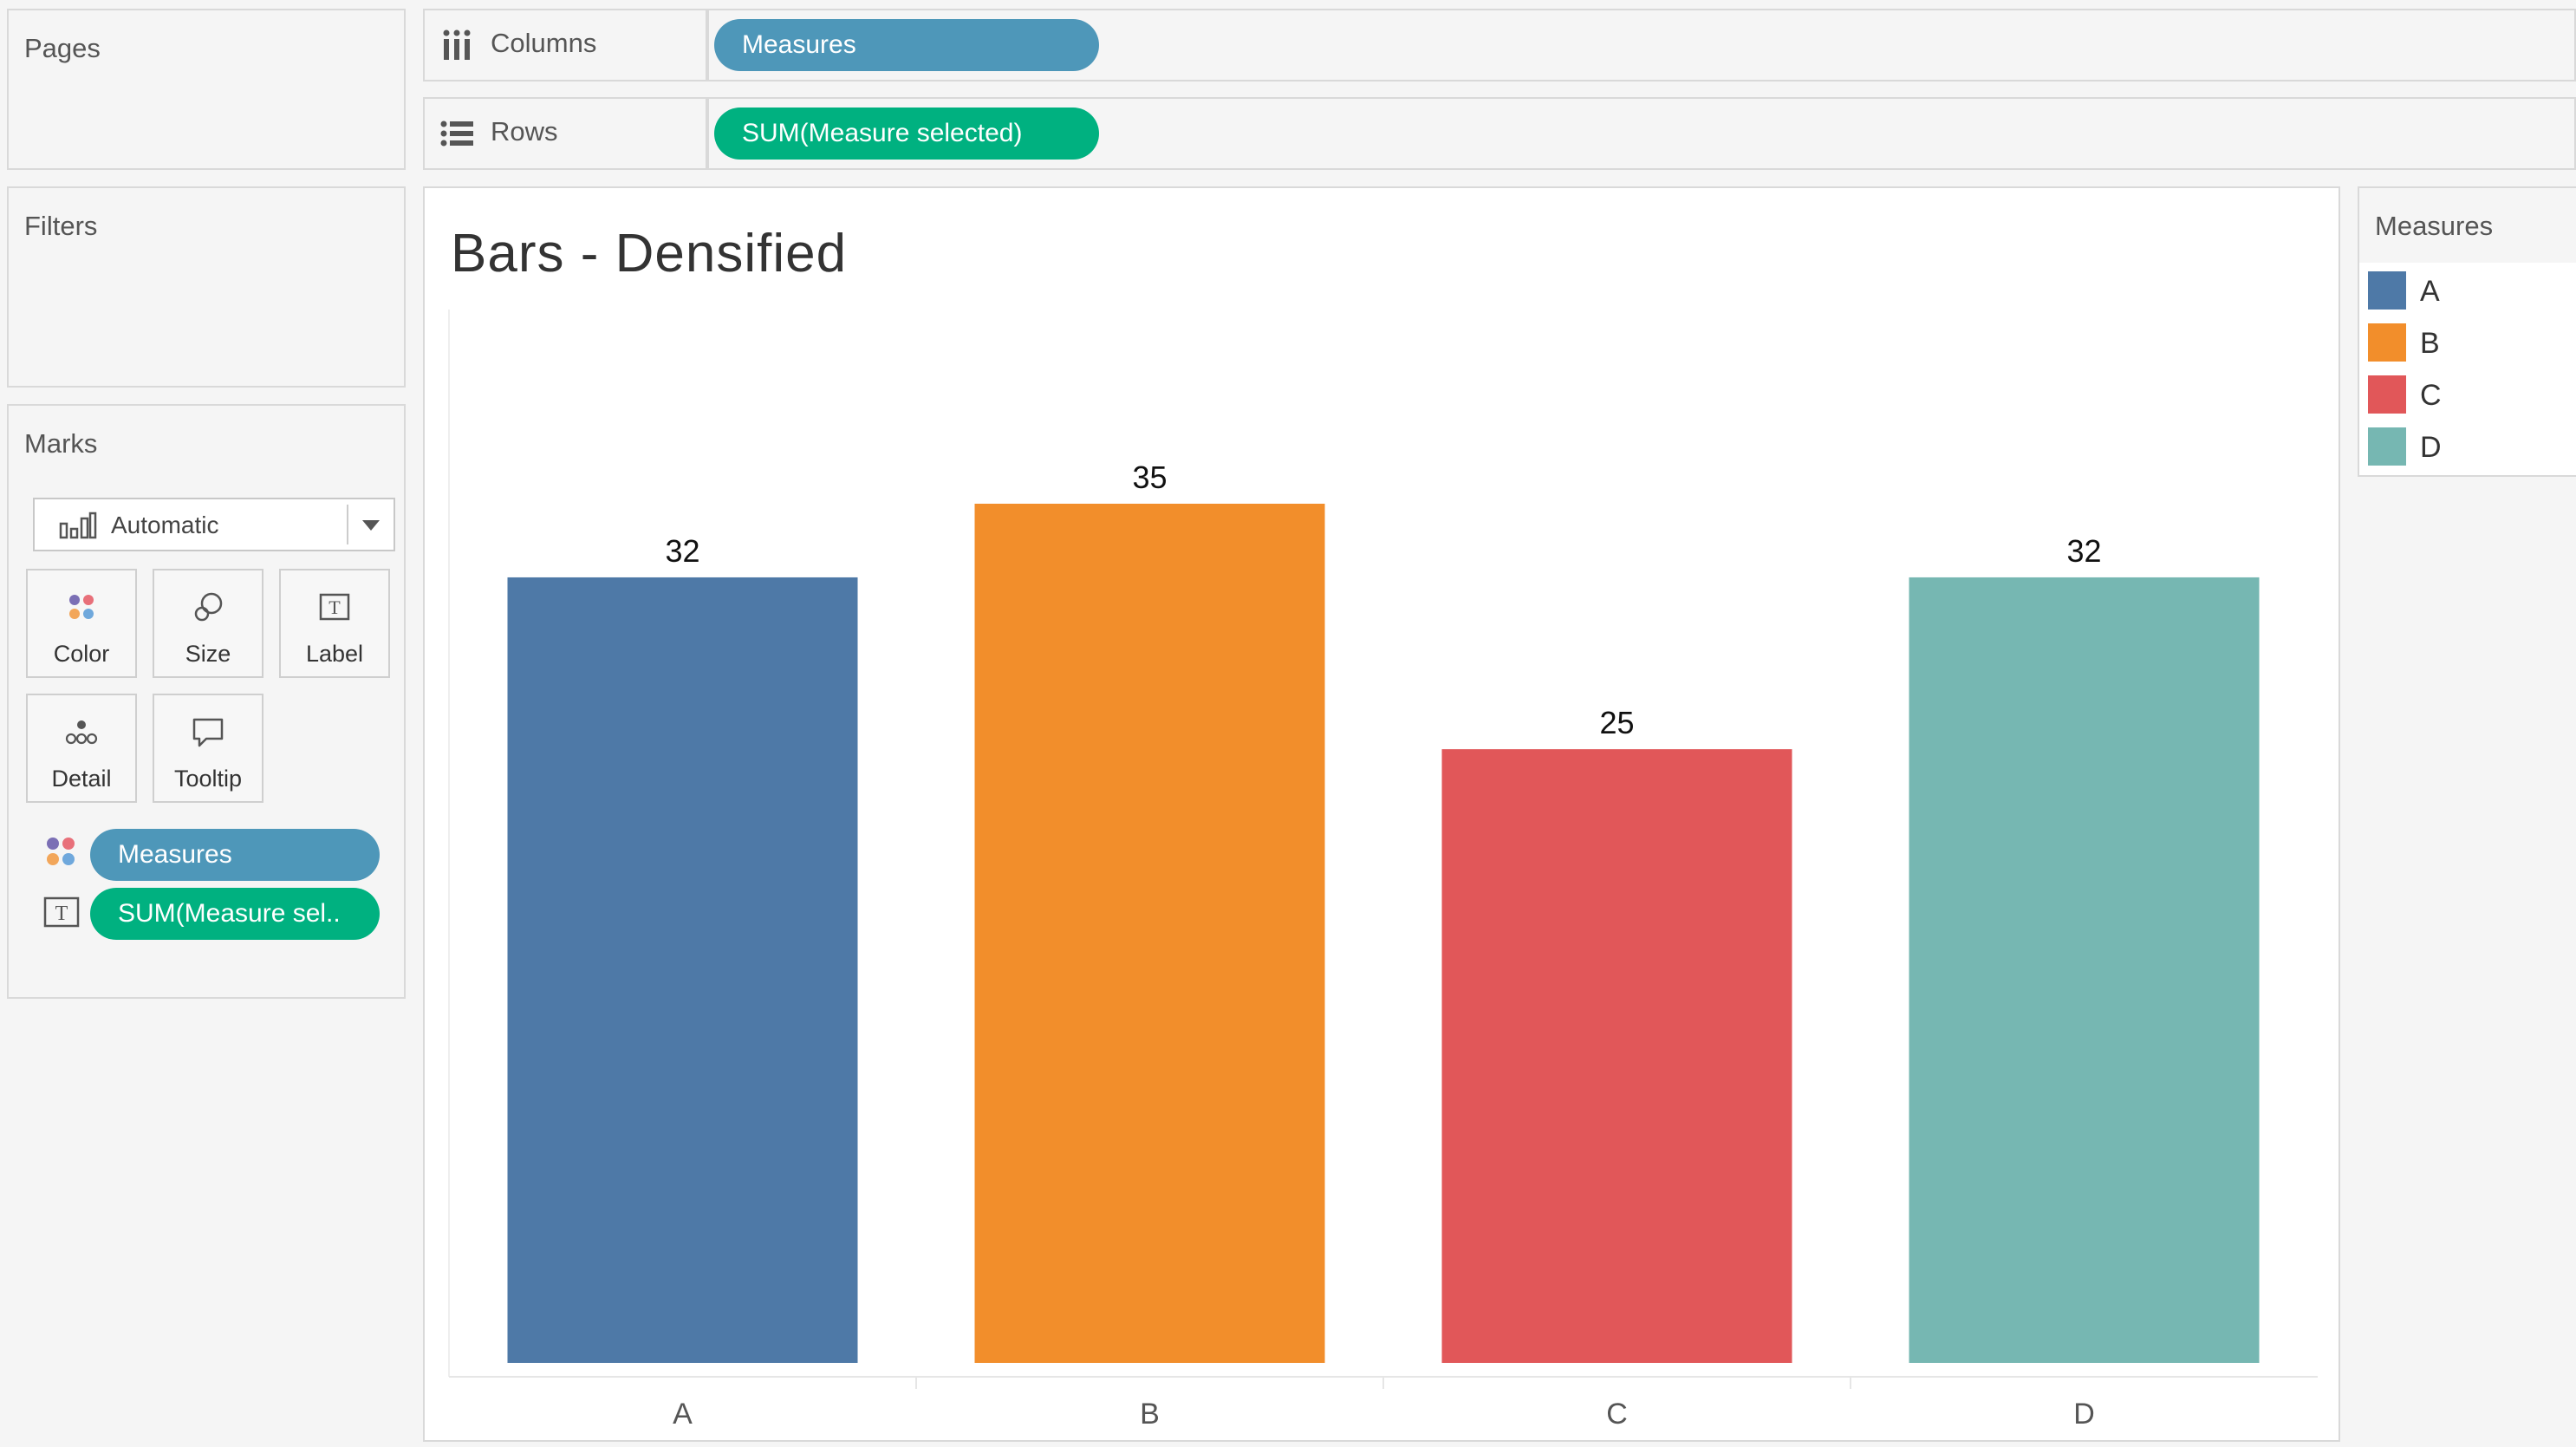 Image resolution: width=2576 pixels, height=1447 pixels. I want to click on columns-measures-pill: Measures, so click(906, 45).